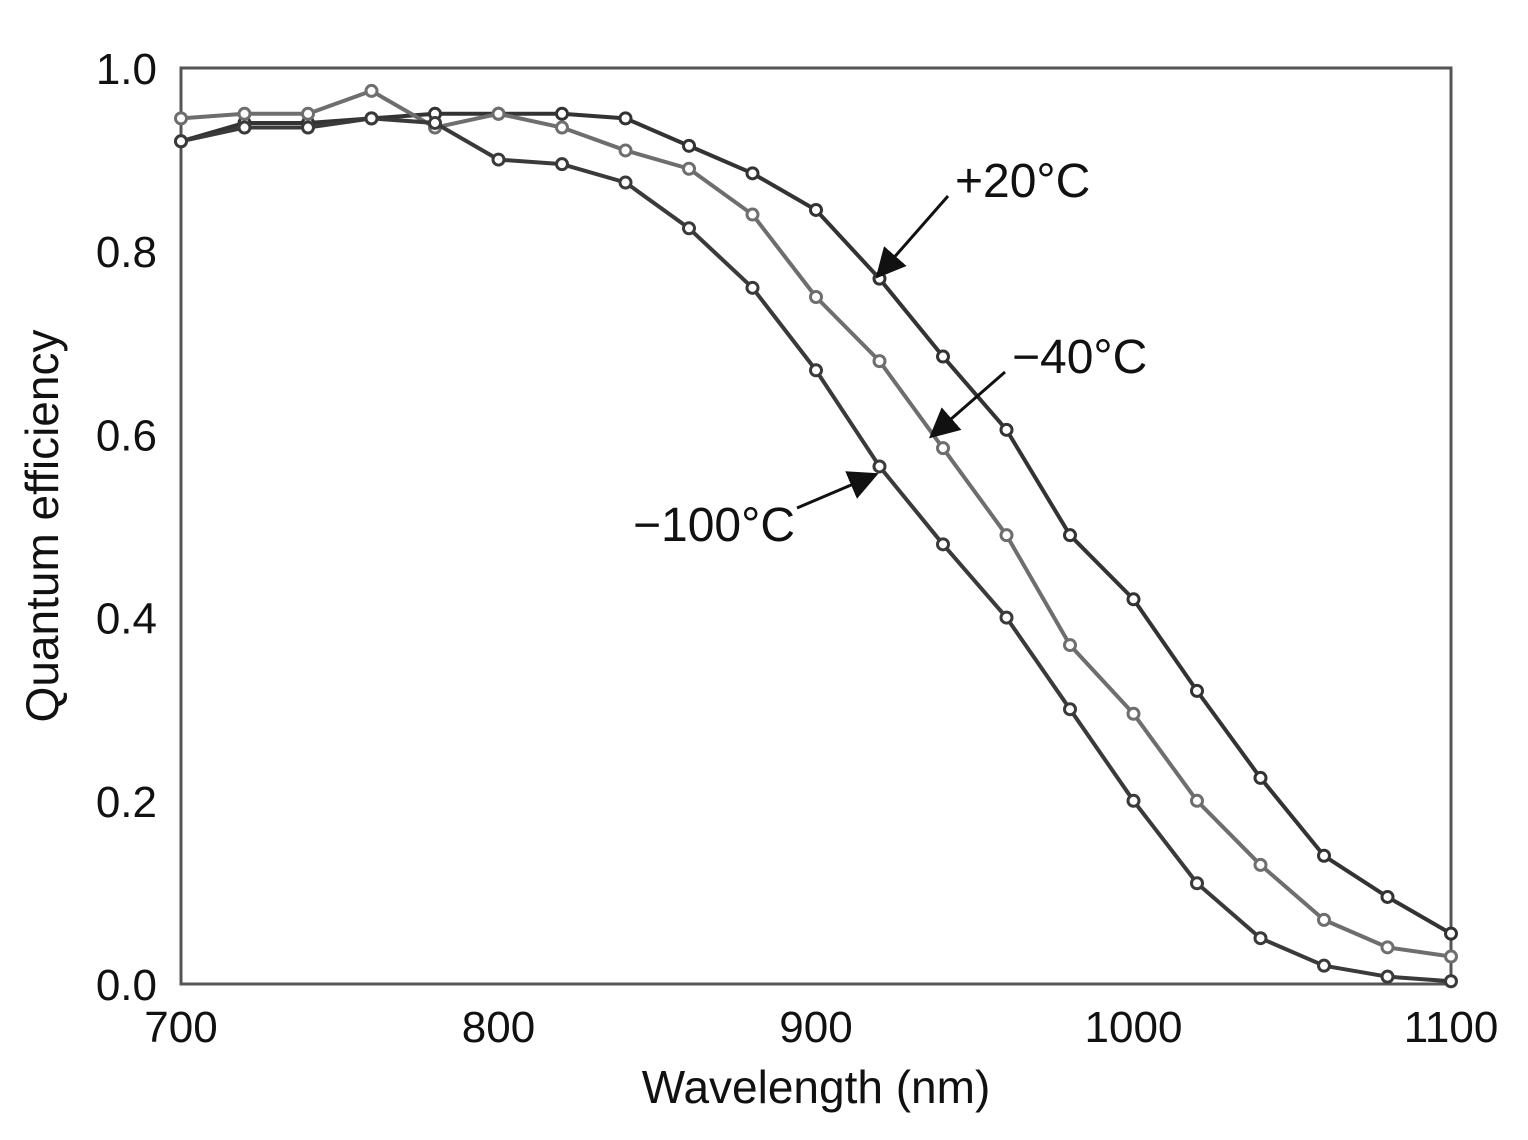  Describe the element at coordinates (126, 619) in the screenshot. I see `y-tick-label: 0.4` at that location.